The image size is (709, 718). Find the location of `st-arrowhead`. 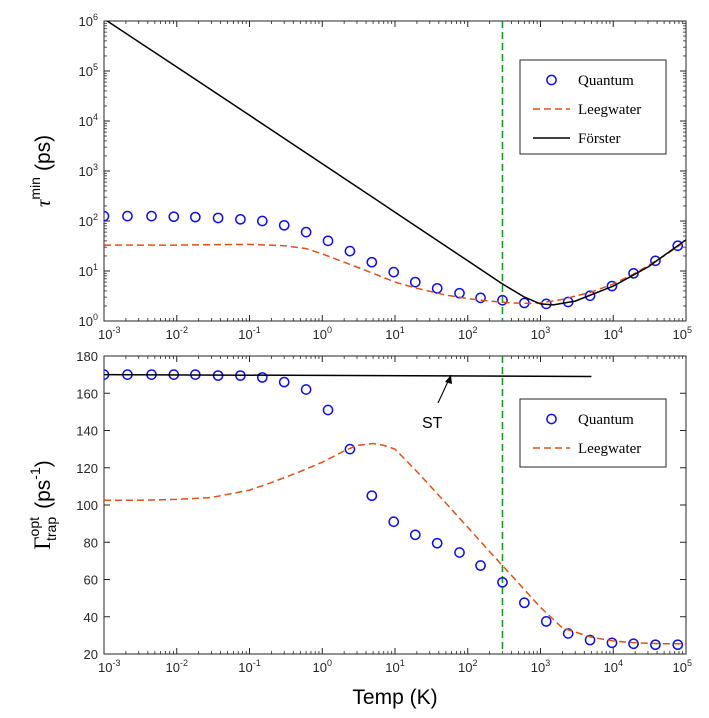

st-arrowhead is located at coordinates (448, 379).